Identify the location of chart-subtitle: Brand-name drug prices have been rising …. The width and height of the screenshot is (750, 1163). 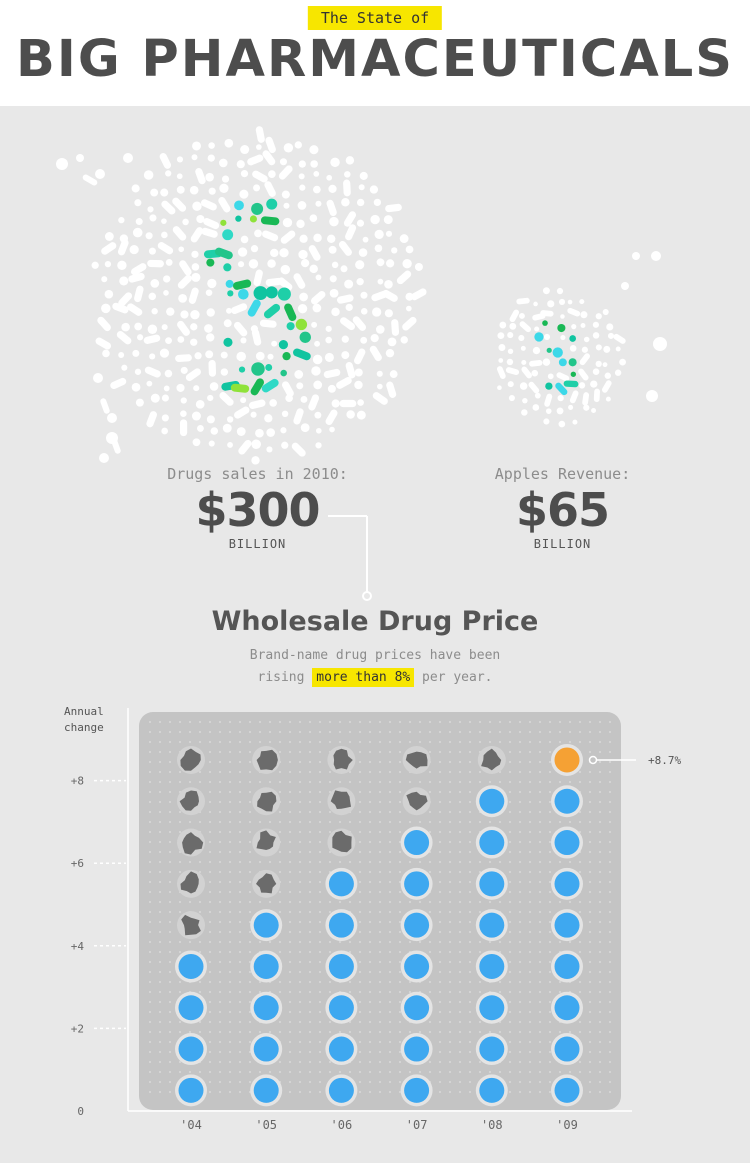
(375, 667).